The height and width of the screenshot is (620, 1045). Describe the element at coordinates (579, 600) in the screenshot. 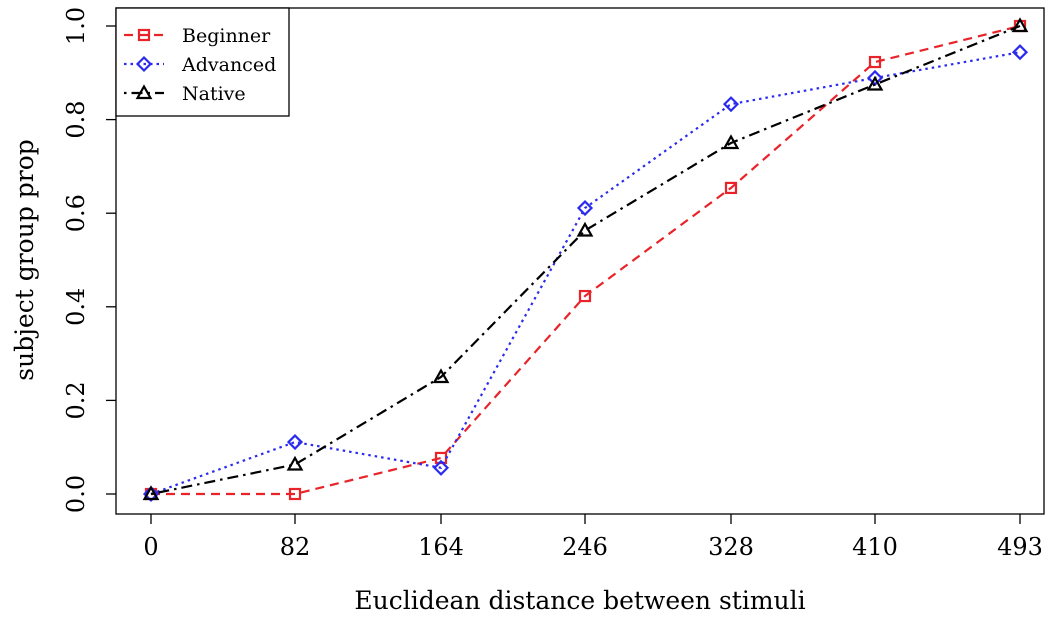

I see `x-axis-title: Euclidean distance between stimuli` at that location.